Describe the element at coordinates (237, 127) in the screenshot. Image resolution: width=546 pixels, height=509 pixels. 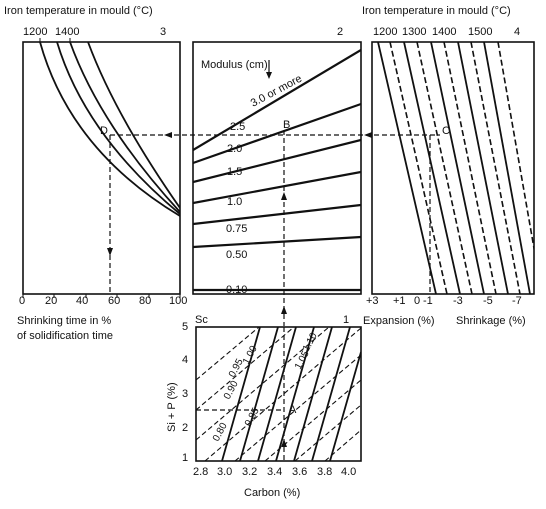
I see `panel2-label-2.5: 2.5` at that location.